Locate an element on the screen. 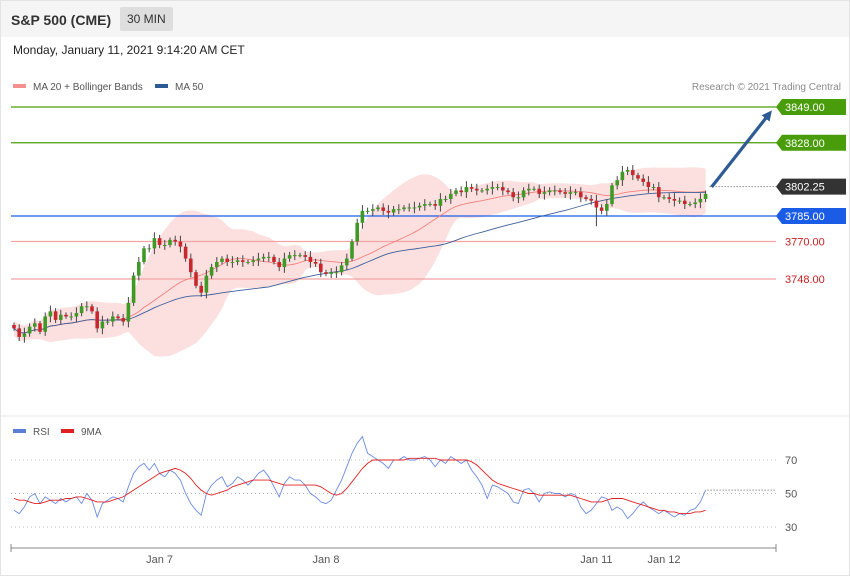  level-label: 3770.00 is located at coordinates (805, 243).